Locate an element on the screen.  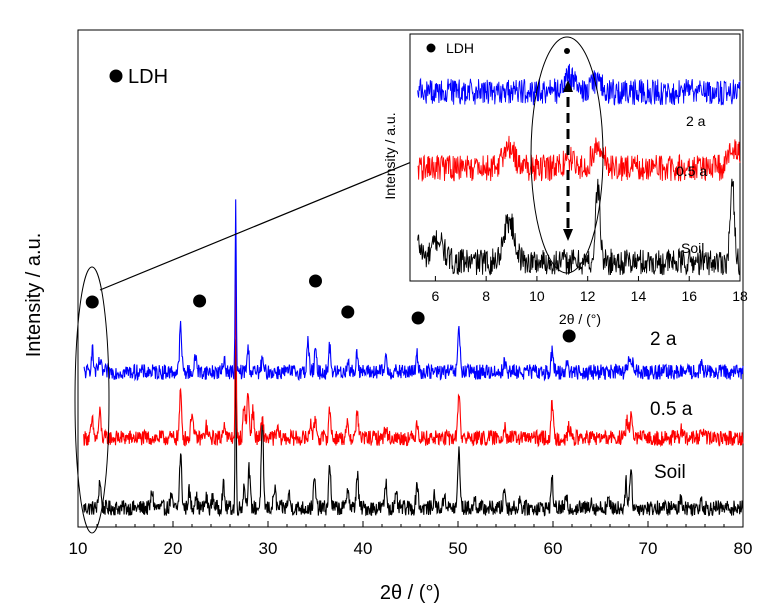
inset-series-line-soil is located at coordinates (579, 227).